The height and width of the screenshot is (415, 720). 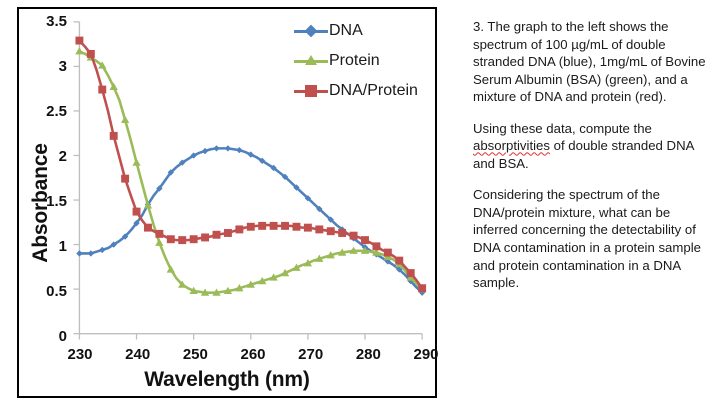 What do you see at coordinates (138, 354) in the screenshot?
I see `x-tick-label: 240` at bounding box center [138, 354].